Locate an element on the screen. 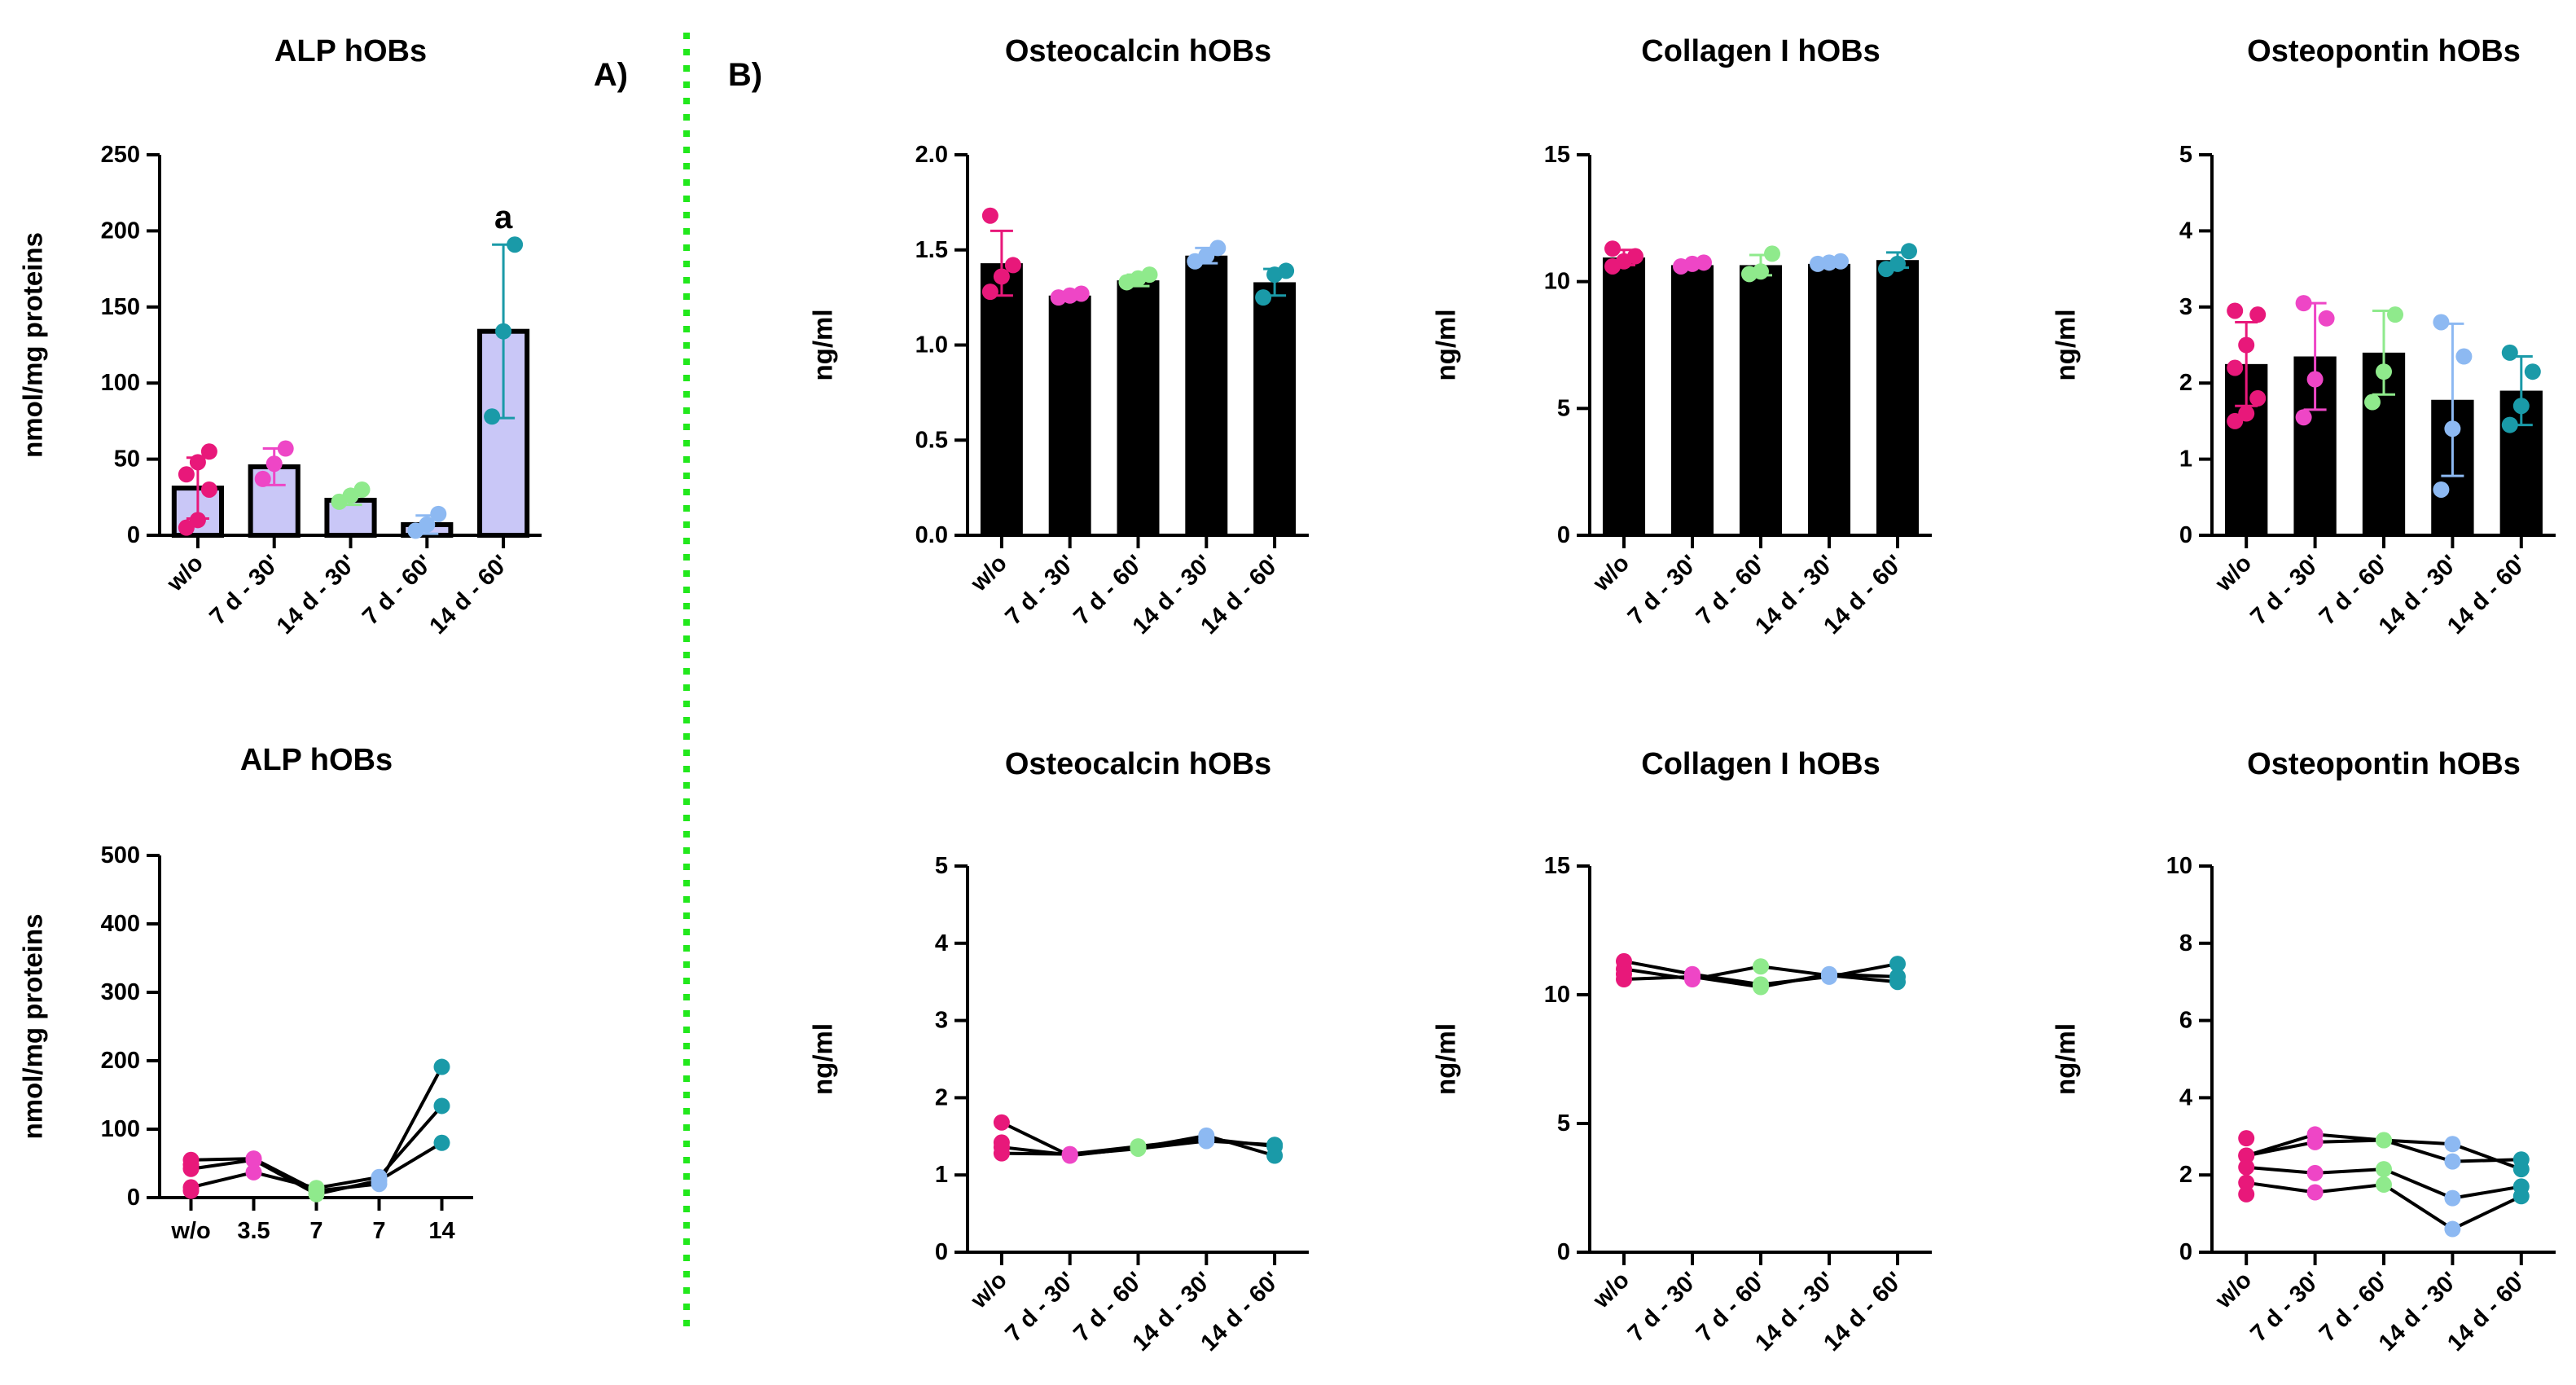 This screenshot has height=1385, width=2576. y-tick-label: 2.0 is located at coordinates (931, 155).